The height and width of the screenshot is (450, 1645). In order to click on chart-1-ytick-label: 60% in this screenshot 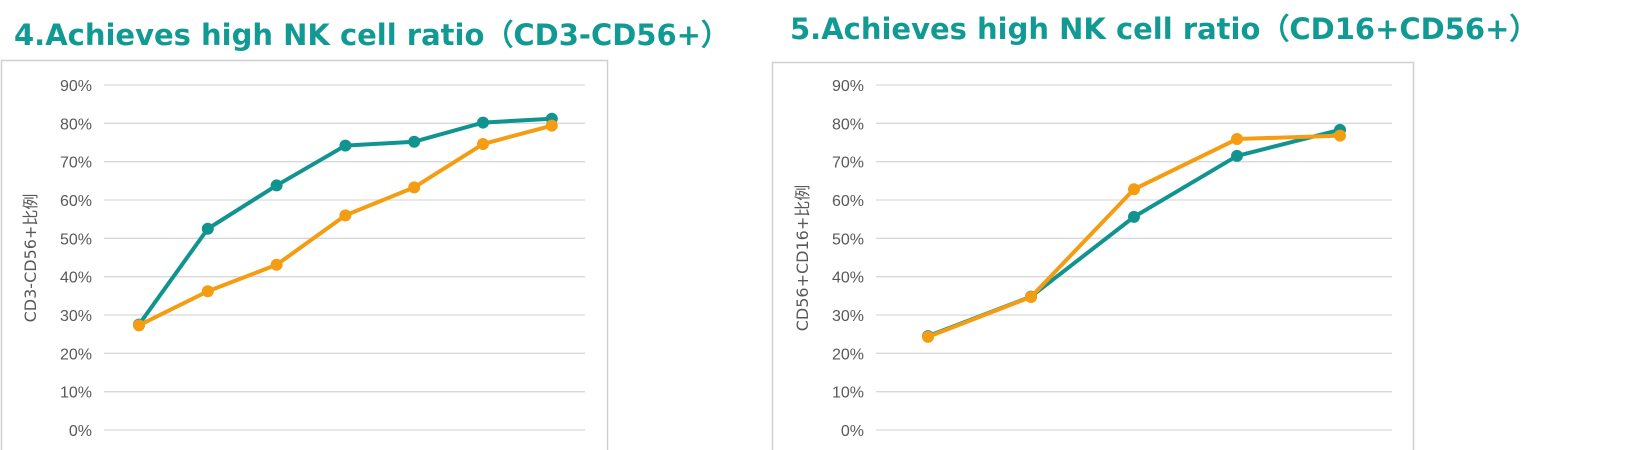, I will do `click(76, 201)`.